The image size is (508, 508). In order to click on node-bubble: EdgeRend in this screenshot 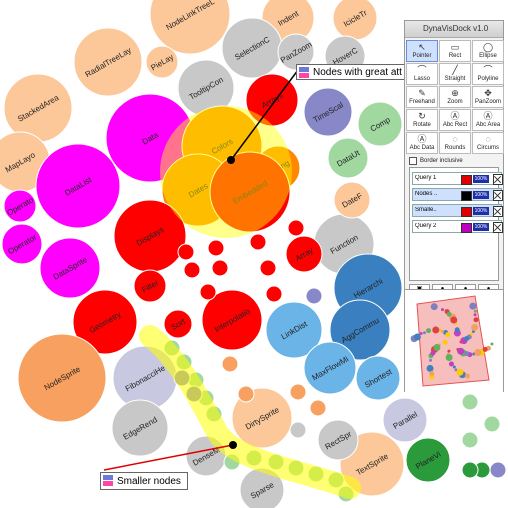, I will do `click(140, 428)`.